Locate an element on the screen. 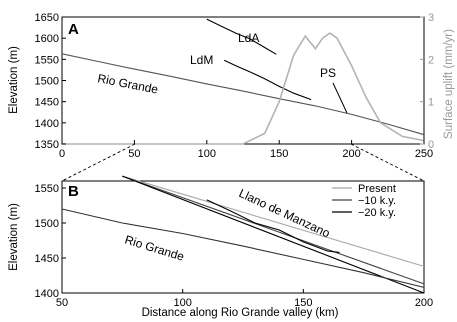 This screenshot has height=322, width=457. legend-label-present: Present is located at coordinates (377, 189).